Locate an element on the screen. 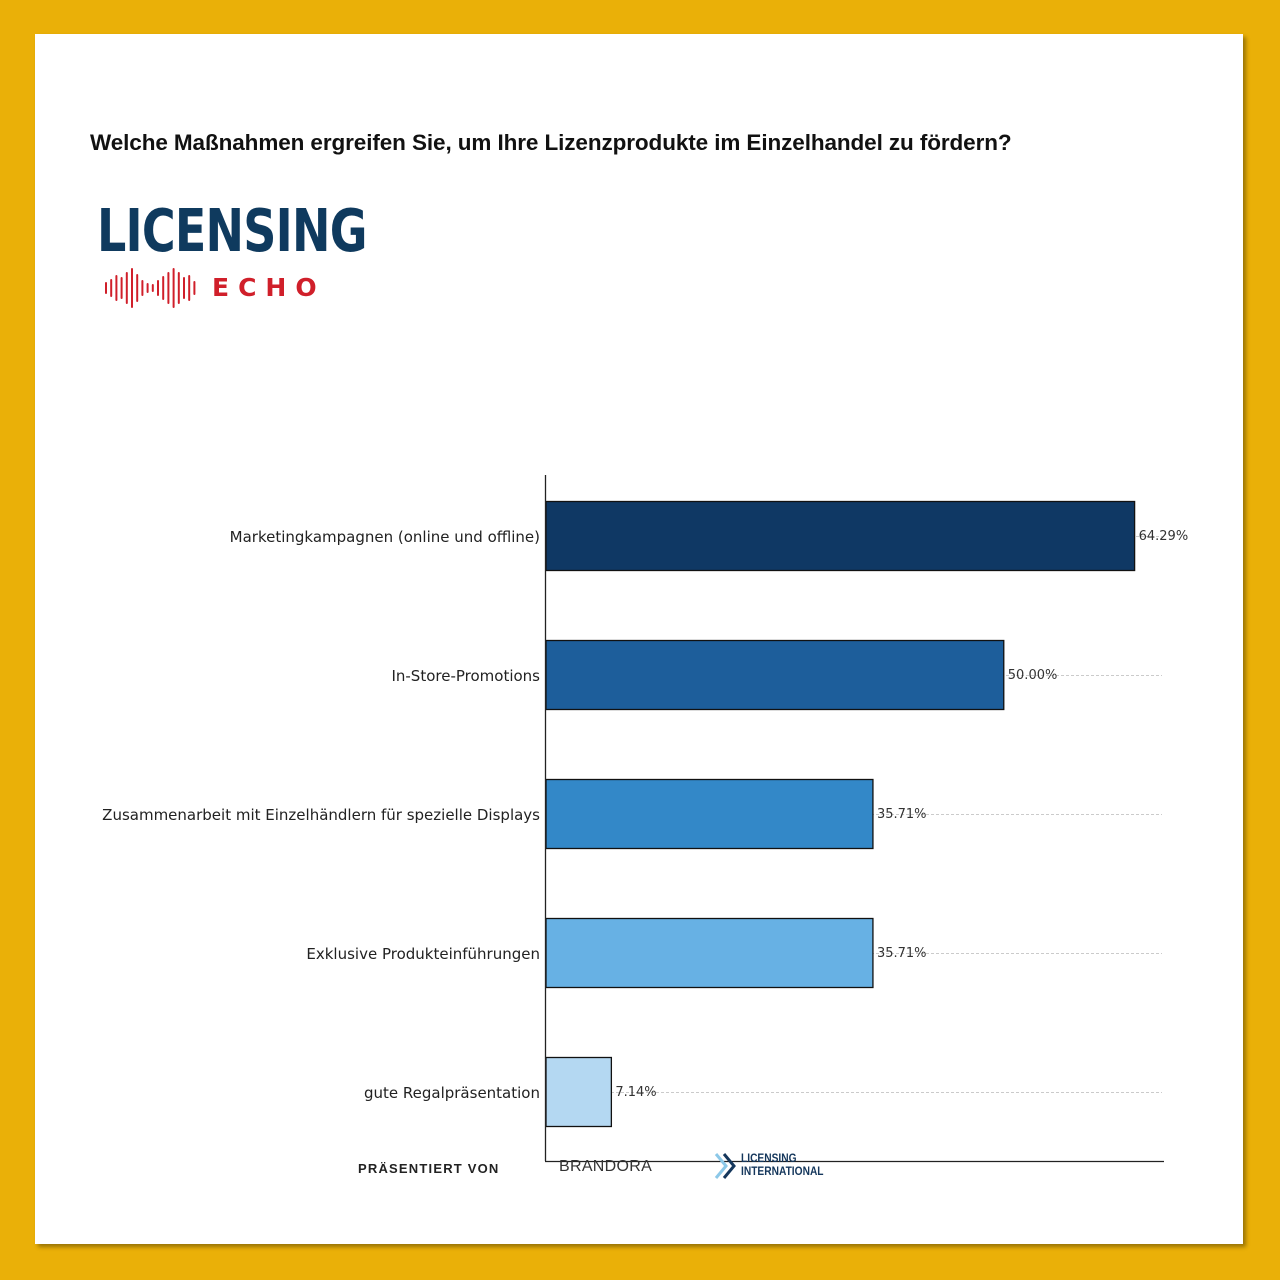 This screenshot has height=1280, width=1280. value-label: 7.14% is located at coordinates (635, 1092).